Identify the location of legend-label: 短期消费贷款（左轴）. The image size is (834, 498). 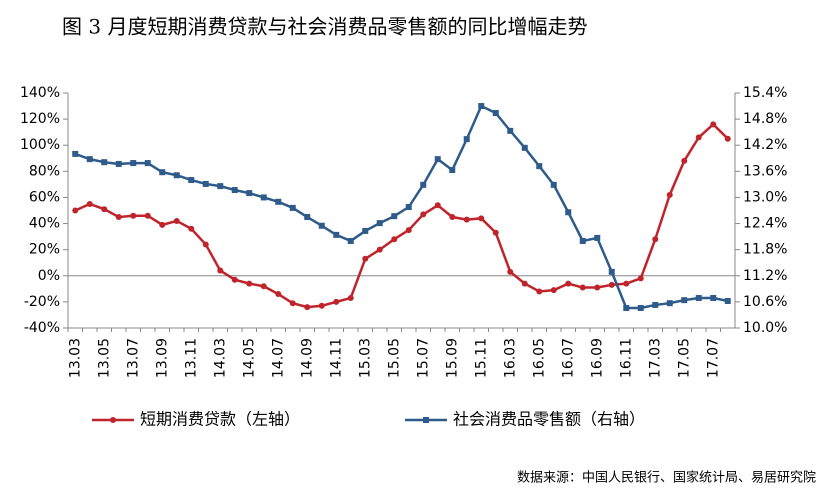
(220, 419).